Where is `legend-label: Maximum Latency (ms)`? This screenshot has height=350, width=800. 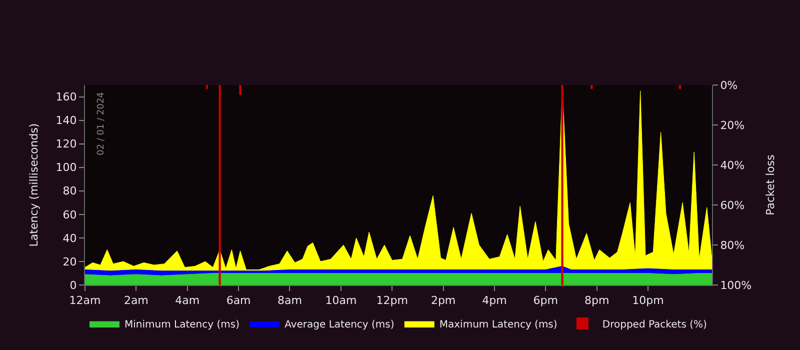 legend-label: Maximum Latency (ms) is located at coordinates (498, 324).